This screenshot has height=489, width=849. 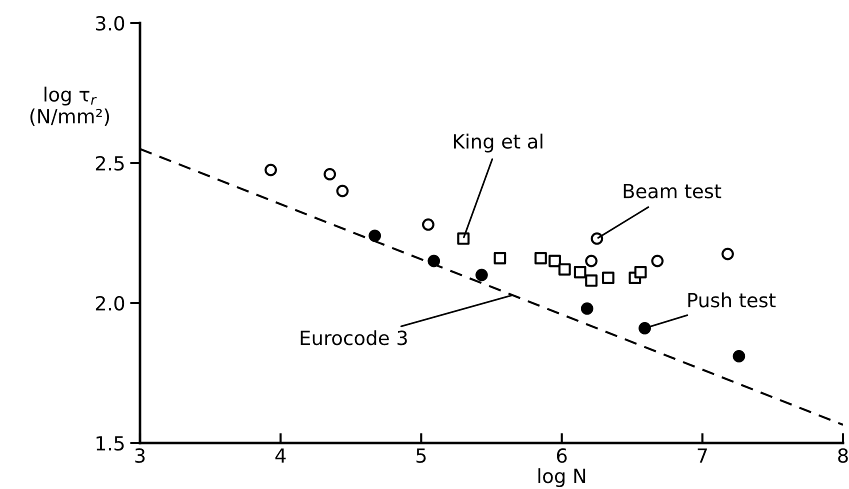 I want to click on y-axis-title: log τ$_{r}$ (N/mm²), so click(x=69, y=106).